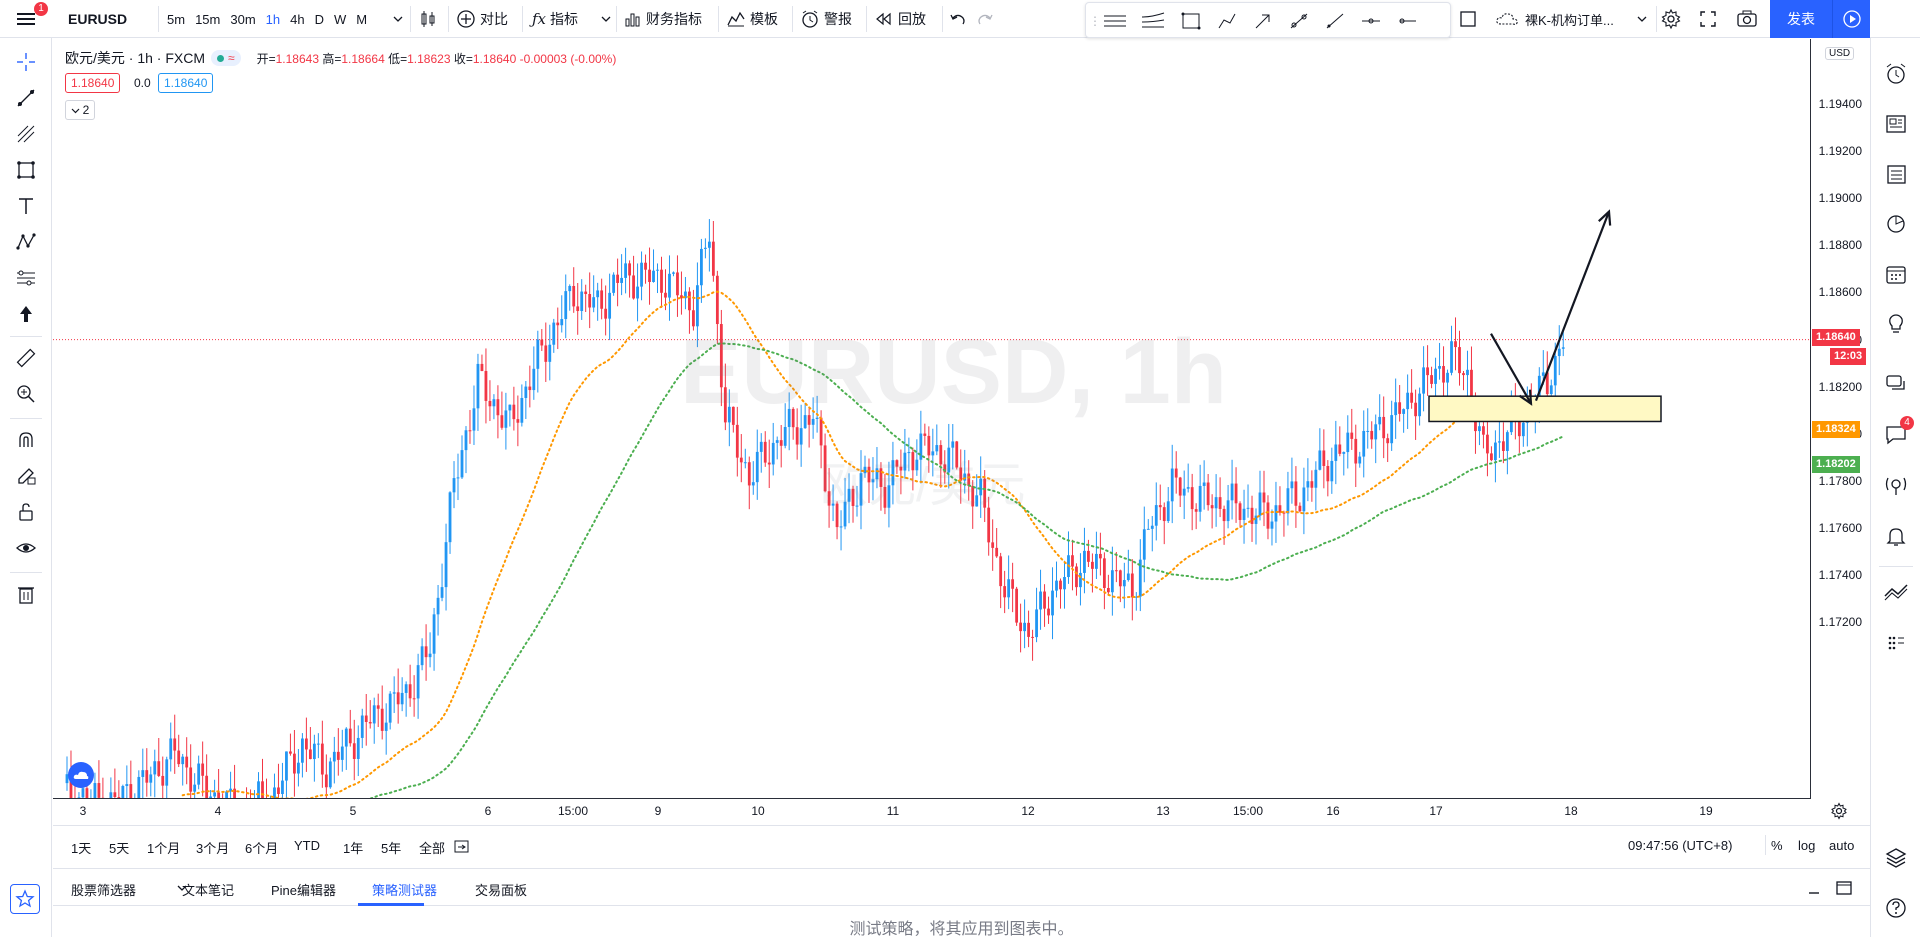 This screenshot has width=1920, height=939. What do you see at coordinates (26, 62) in the screenshot?
I see `crosshair-tool` at bounding box center [26, 62].